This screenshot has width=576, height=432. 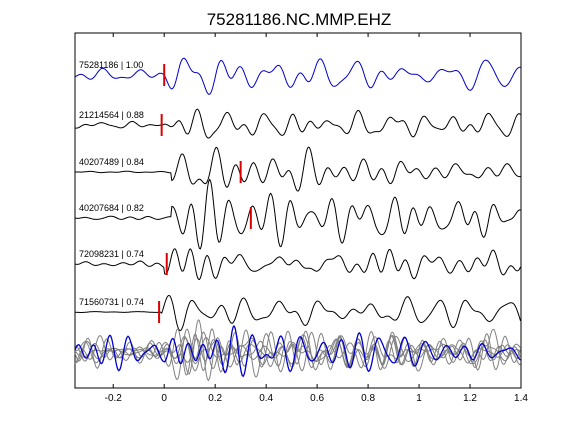 I want to click on chart-title: 75281186.NC.MMP.EHZ, so click(x=299, y=19).